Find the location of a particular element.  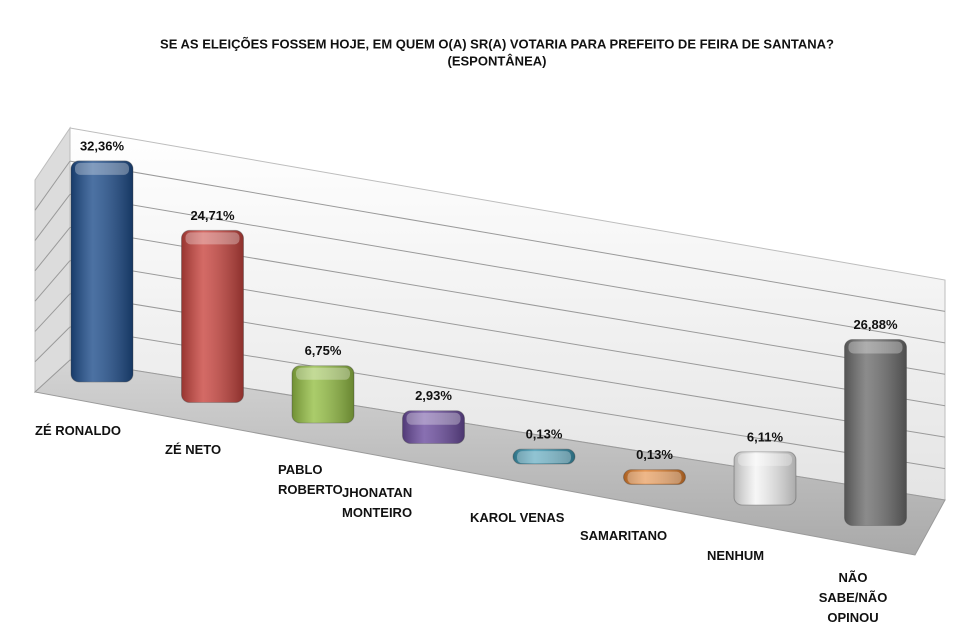

value-label: 32,36% is located at coordinates (102, 145).